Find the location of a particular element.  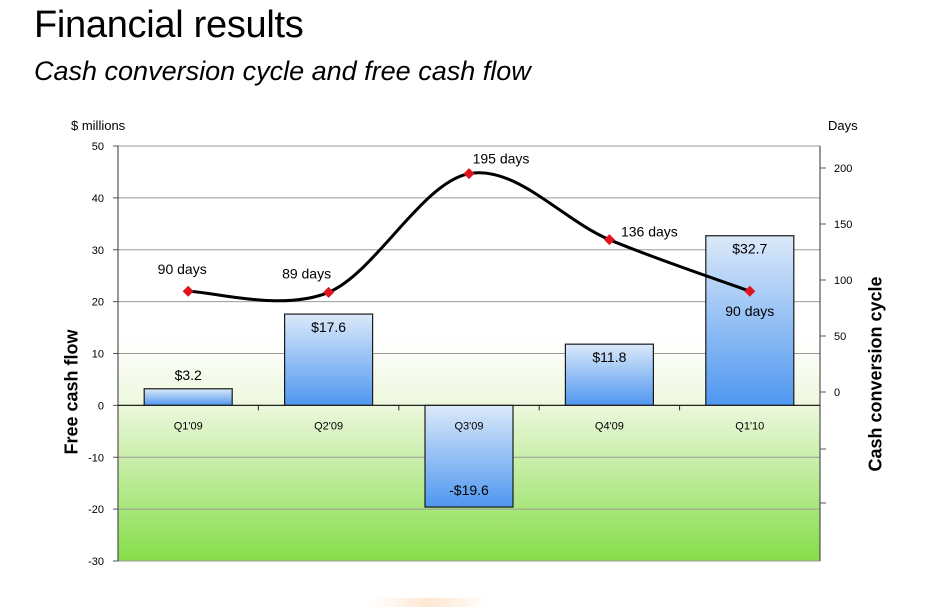

bar-value-label: -$19.6 is located at coordinates (469, 490).